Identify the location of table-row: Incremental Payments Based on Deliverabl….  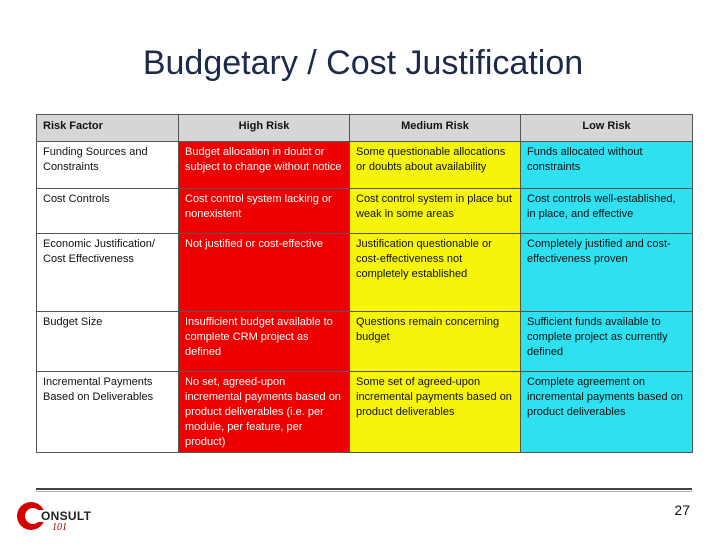
(364, 412).